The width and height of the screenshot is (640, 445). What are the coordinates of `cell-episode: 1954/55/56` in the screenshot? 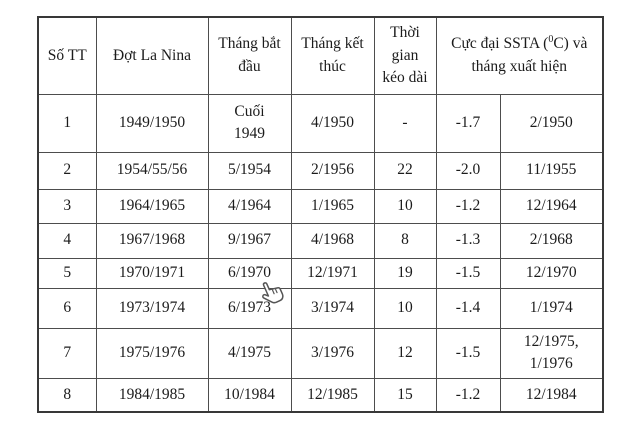 It's located at (152, 170).